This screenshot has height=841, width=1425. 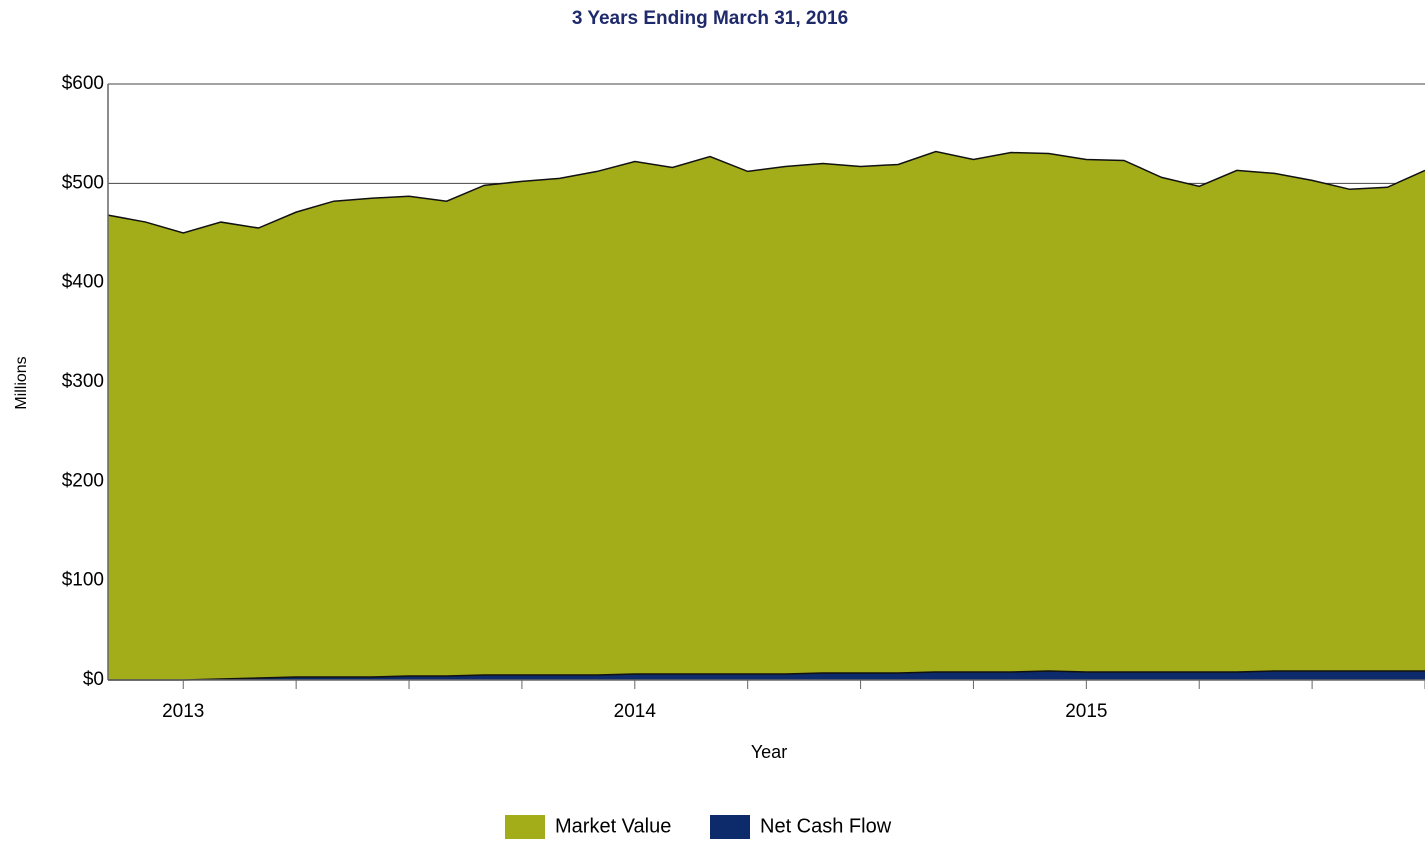 What do you see at coordinates (21, 382) in the screenshot?
I see `y-axis-label: Millions` at bounding box center [21, 382].